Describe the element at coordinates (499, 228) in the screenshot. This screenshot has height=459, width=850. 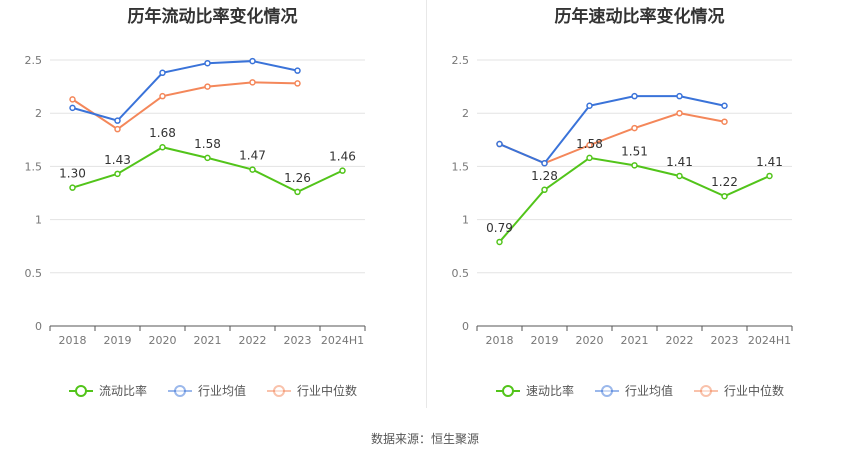
I see `data-label: 0.79` at that location.